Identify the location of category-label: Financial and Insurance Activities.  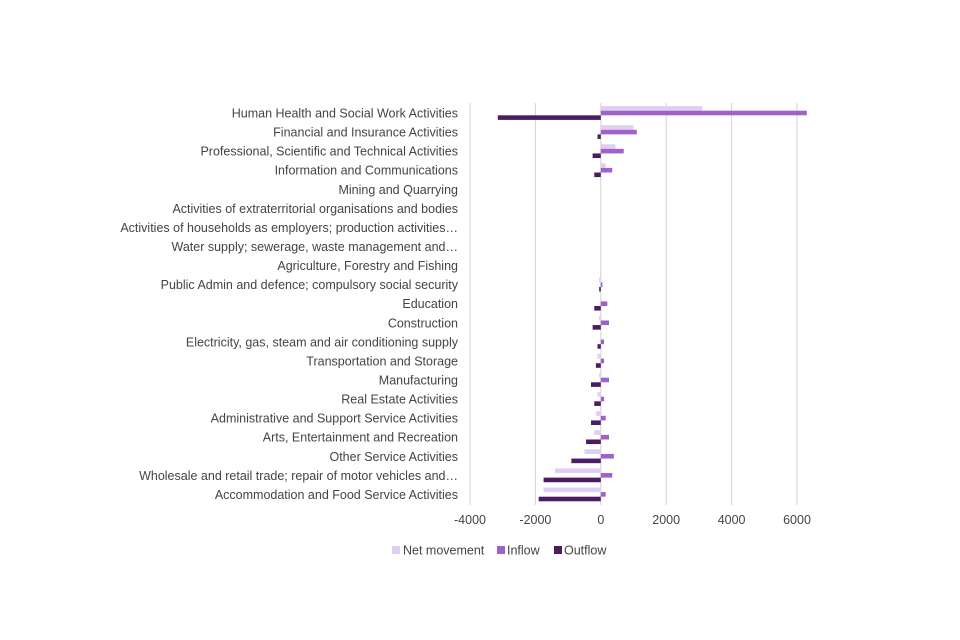
(365, 133).